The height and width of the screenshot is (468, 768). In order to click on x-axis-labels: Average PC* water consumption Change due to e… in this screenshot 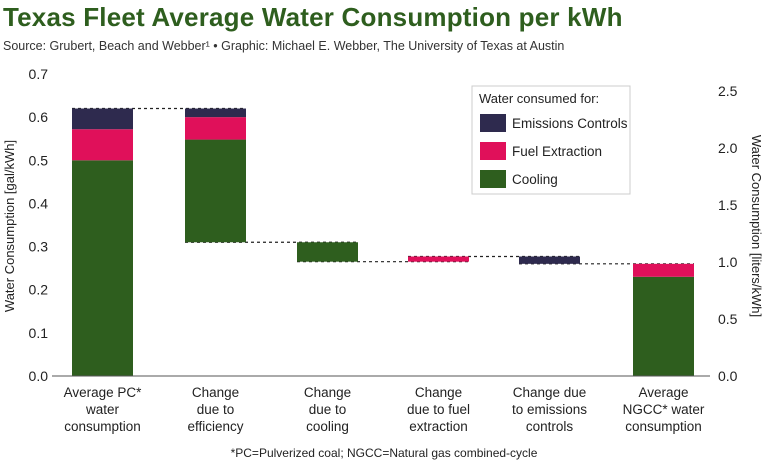, I will do `click(384, 409)`.